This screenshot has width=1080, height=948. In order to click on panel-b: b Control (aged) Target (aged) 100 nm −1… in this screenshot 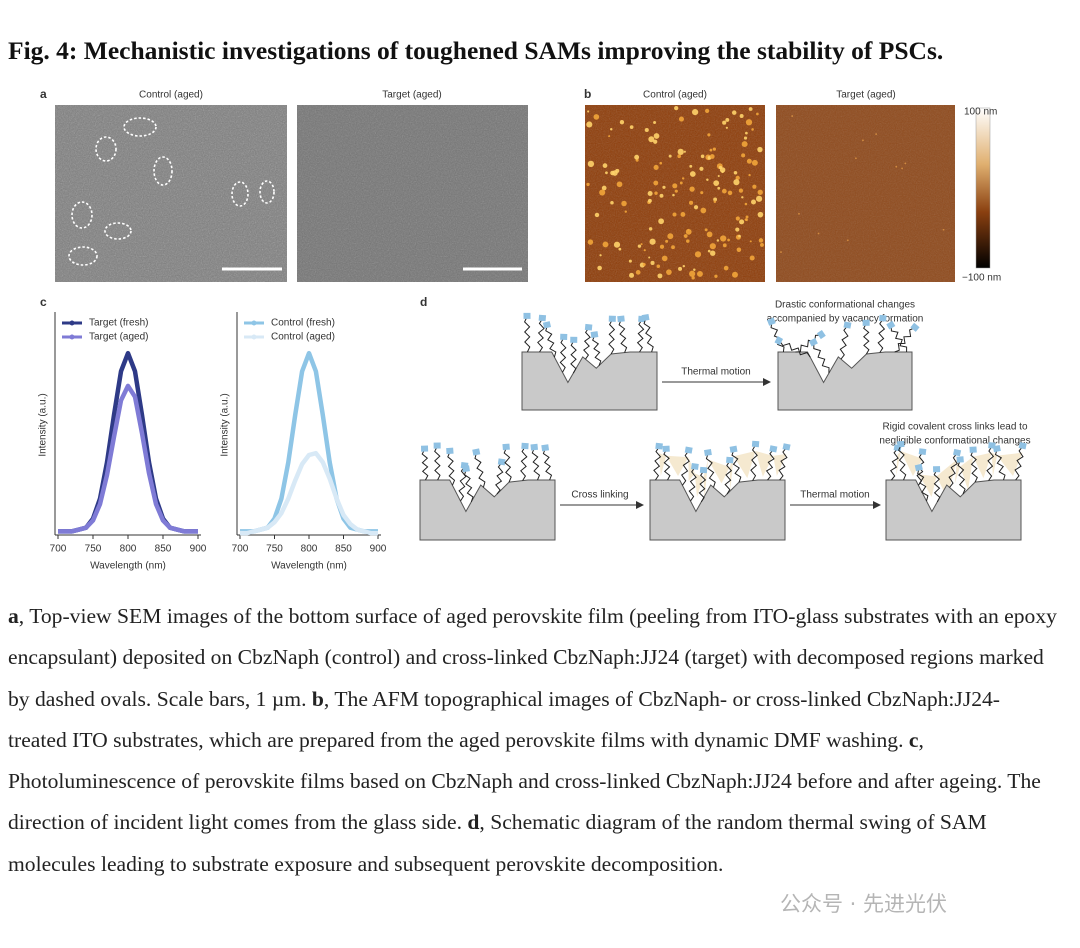, I will do `click(792, 185)`.